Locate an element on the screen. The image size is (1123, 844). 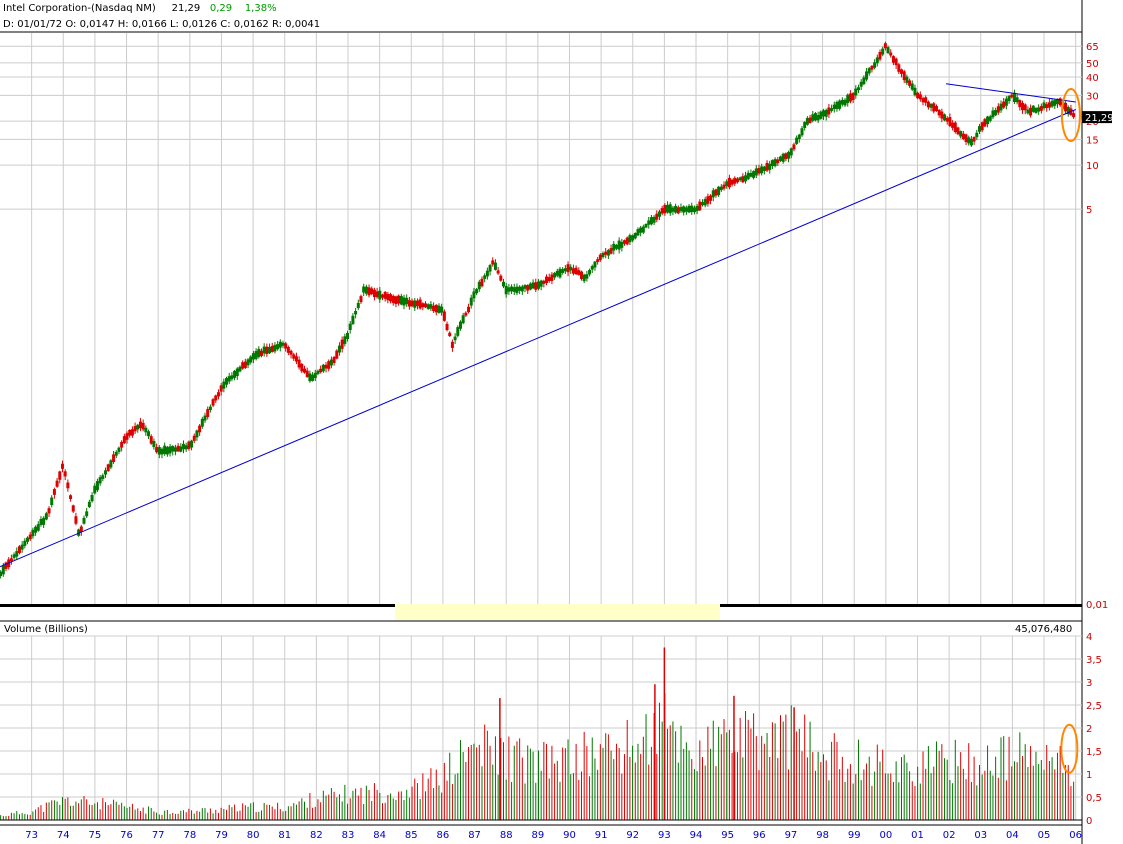
price-y-tick-label: 40 is located at coordinates (1092, 78).